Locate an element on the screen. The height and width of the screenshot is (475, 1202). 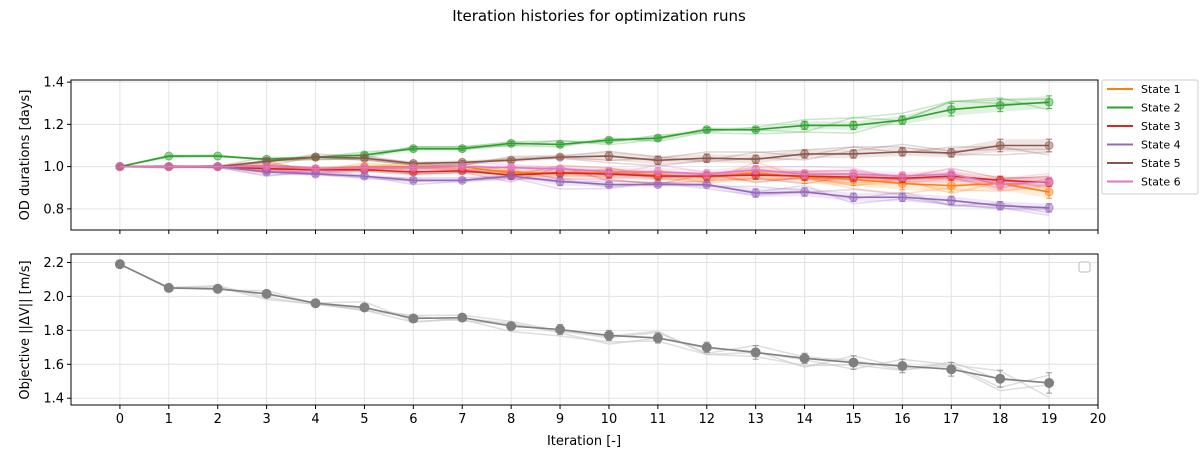
y-tick-label: 1.6 is located at coordinates (53, 365).